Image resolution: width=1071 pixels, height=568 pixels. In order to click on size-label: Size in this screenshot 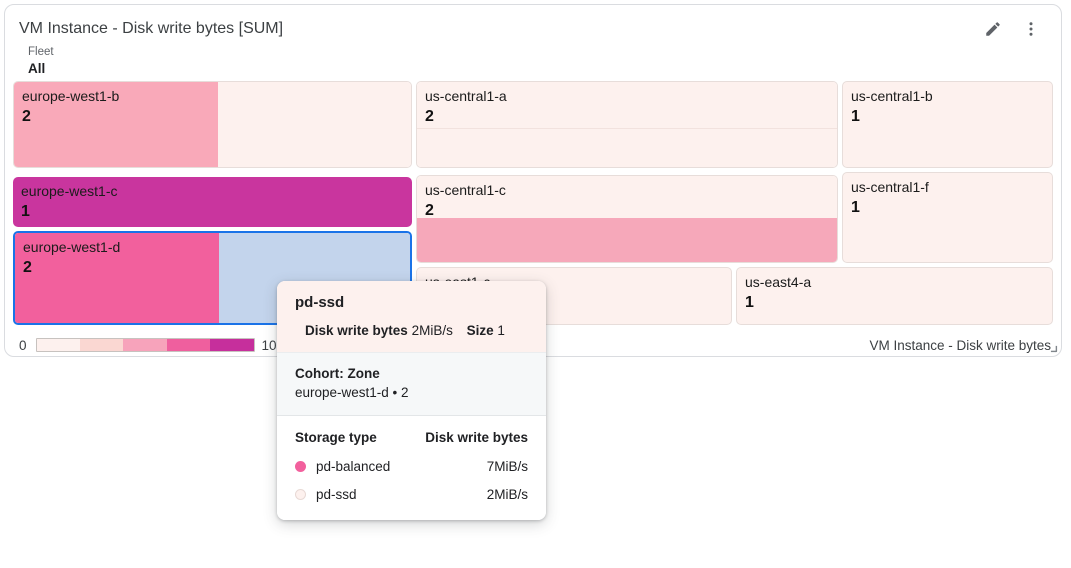, I will do `click(480, 330)`.